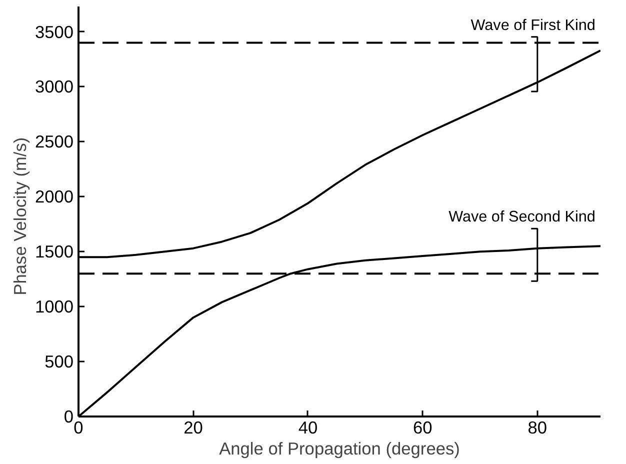 This screenshot has height=464, width=626. Describe the element at coordinates (538, 428) in the screenshot. I see `x-tick-label: 80` at that location.